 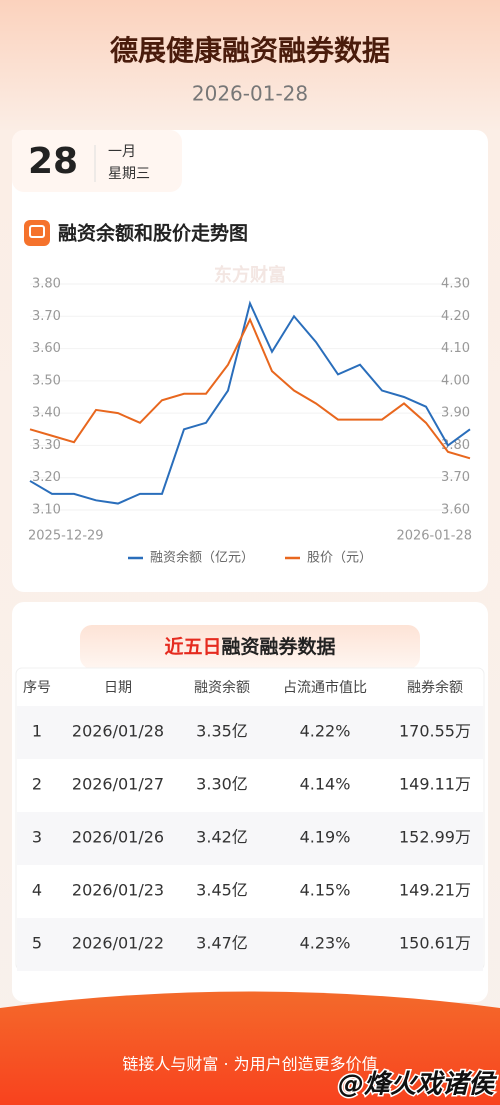 I want to click on x-tick-label: 2026-01-28, so click(x=434, y=536).